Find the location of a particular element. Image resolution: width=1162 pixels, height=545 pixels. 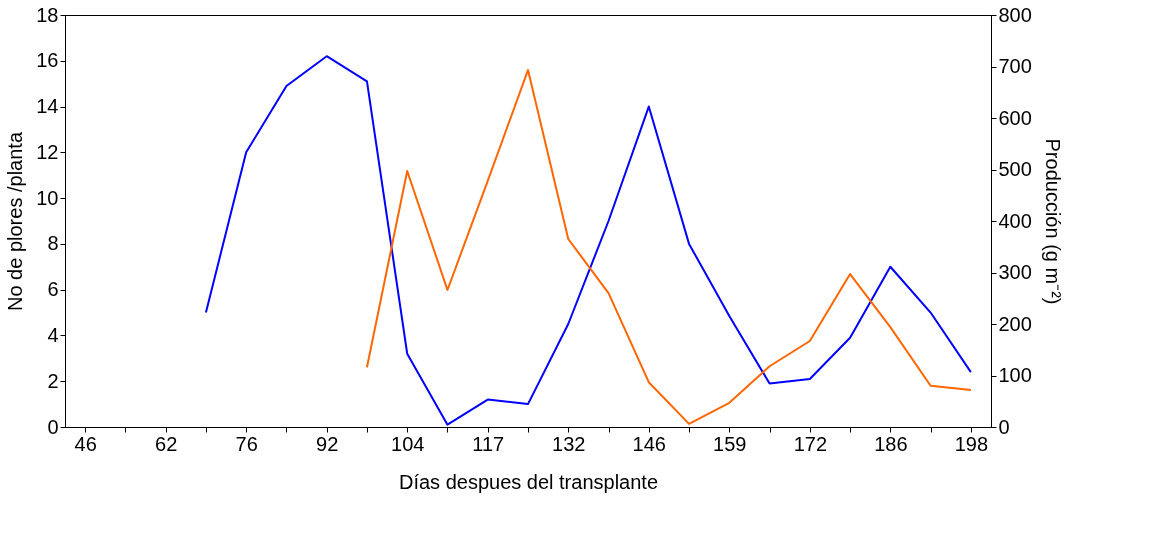

y-tick-label: 18 is located at coordinates (47, 14).